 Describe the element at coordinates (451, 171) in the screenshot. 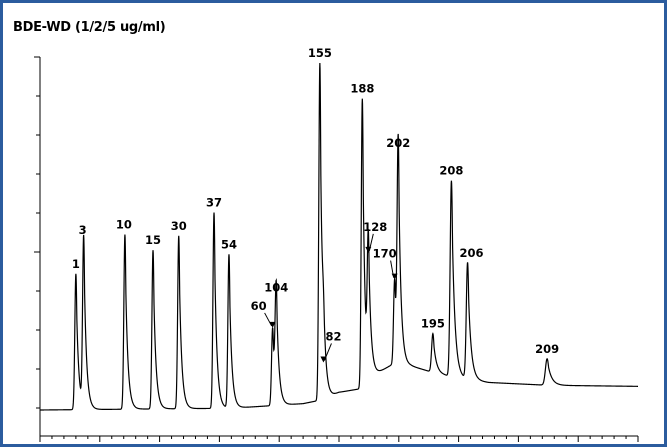

I see `peak-label-208: 208` at that location.